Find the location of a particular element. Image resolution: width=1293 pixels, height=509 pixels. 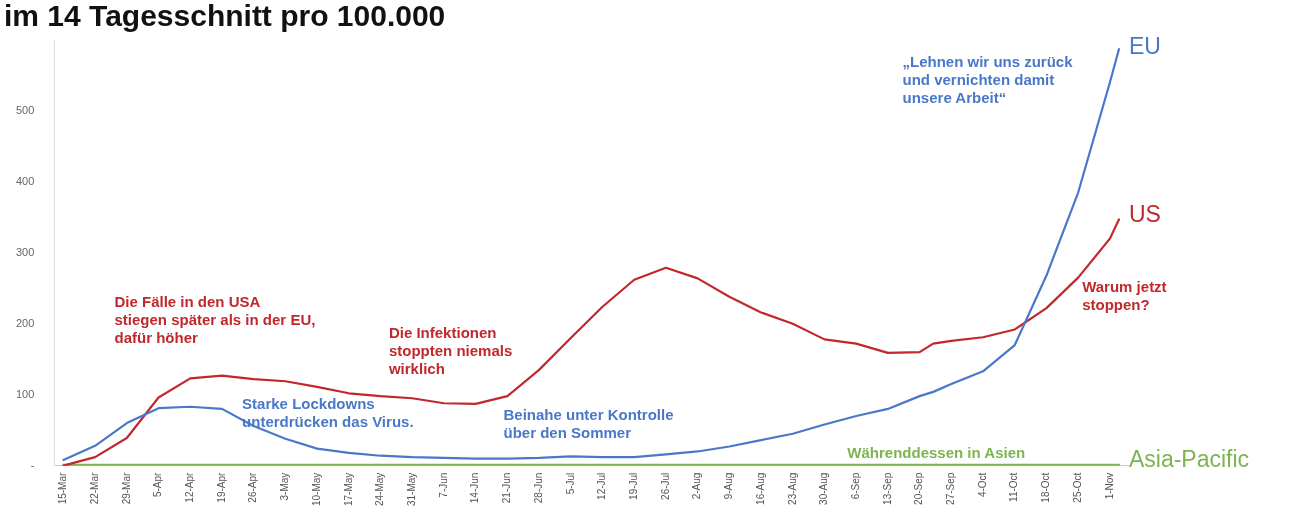

series-label: Asia-Pacific is located at coordinates (1189, 459).